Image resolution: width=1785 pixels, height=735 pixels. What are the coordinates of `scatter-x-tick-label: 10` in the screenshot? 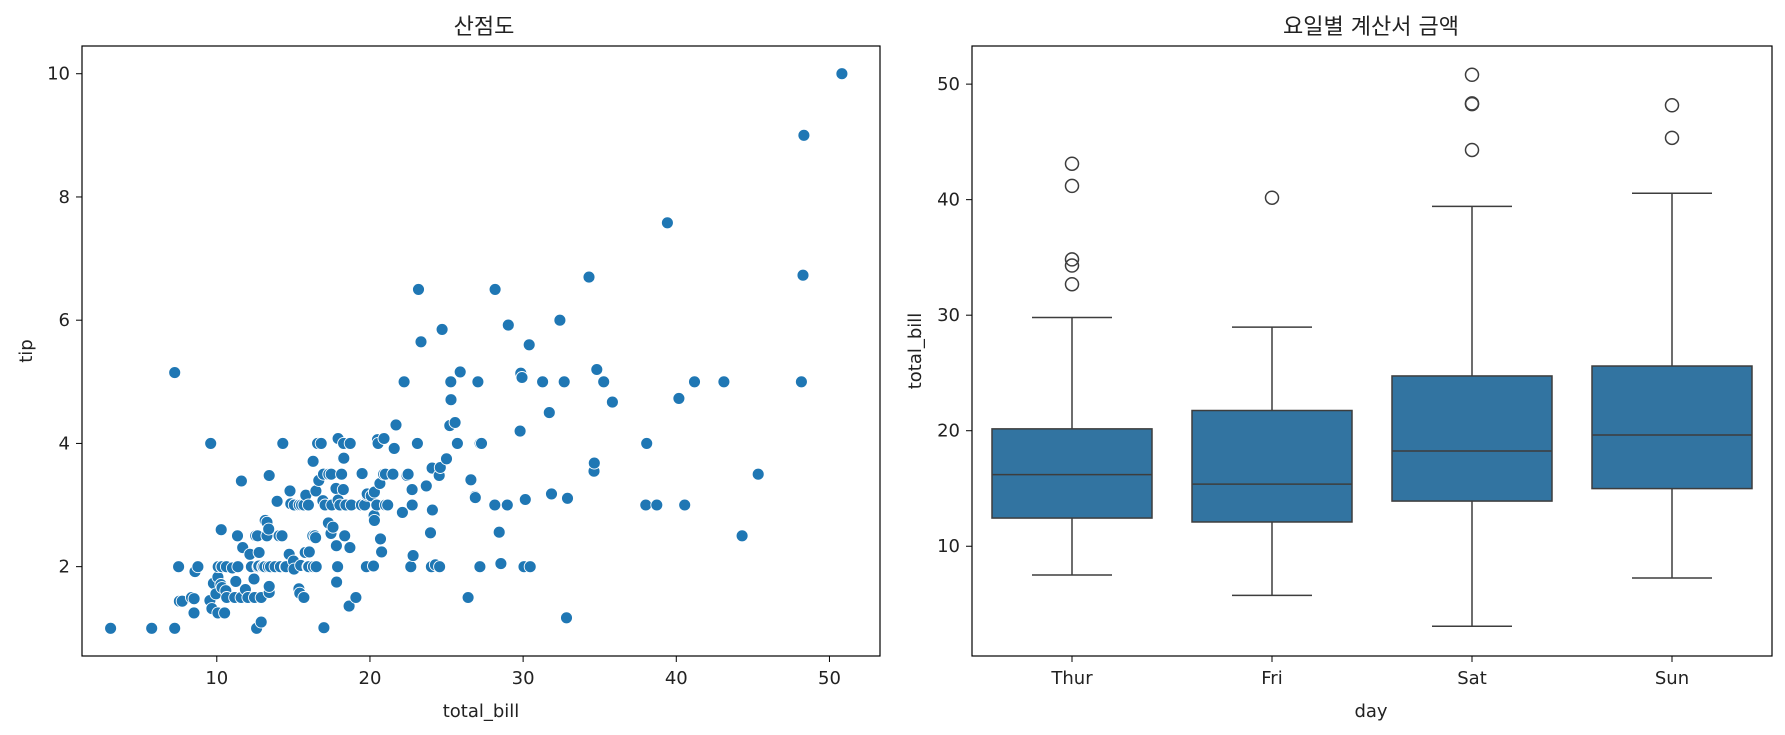 It's located at (216, 678).